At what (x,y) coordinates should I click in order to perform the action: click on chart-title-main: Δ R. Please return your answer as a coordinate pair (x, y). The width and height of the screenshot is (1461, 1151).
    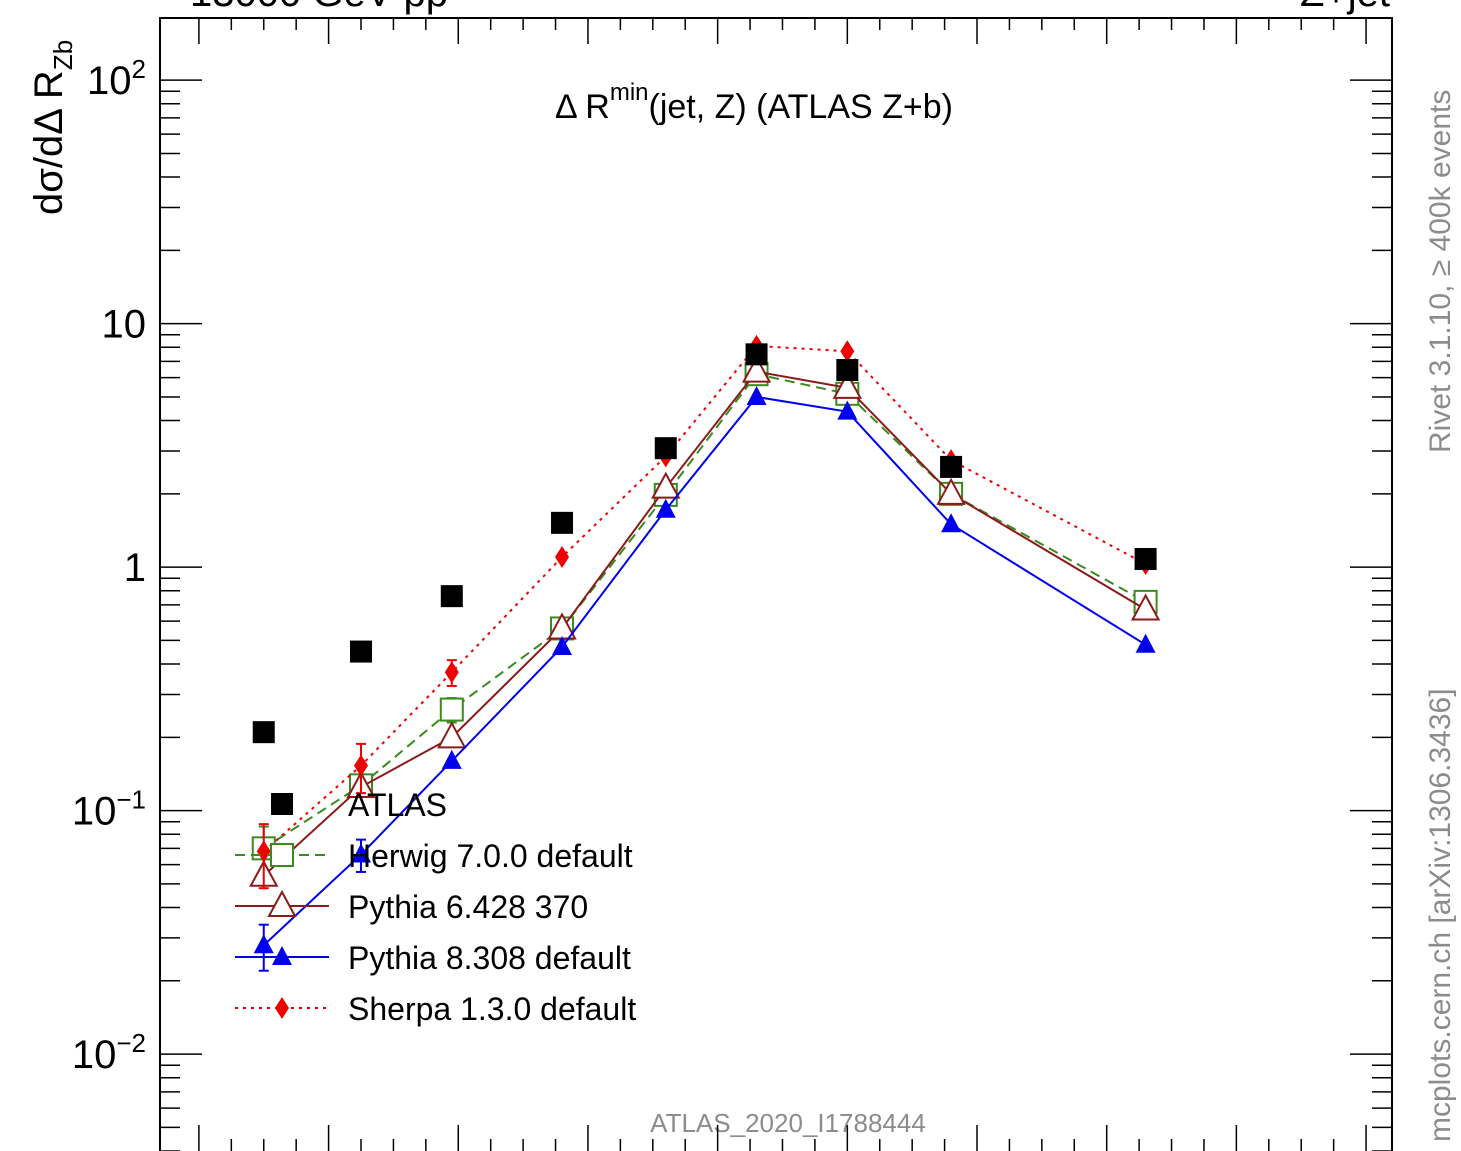
    Looking at the image, I should click on (582, 107).